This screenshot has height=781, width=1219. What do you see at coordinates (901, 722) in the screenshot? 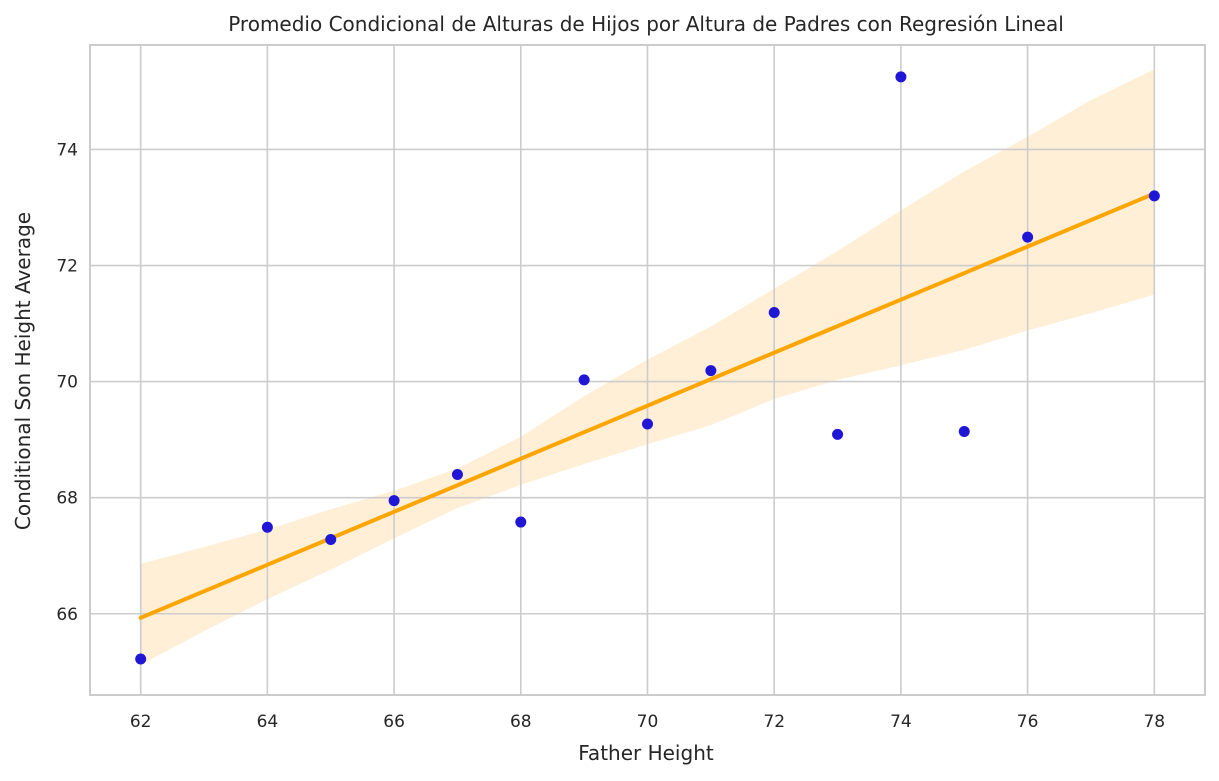
I see `x-tick-label: 74` at bounding box center [901, 722].